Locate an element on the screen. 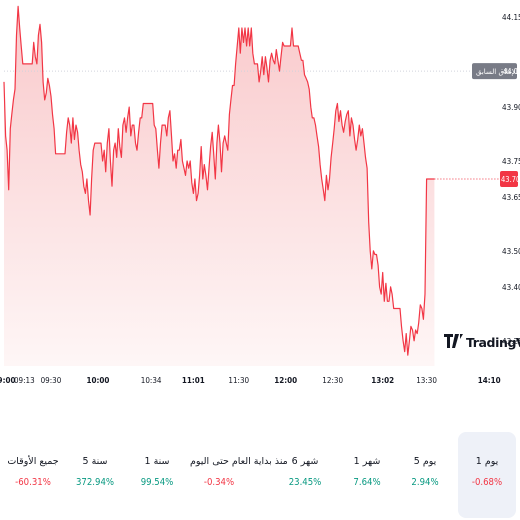  period-change-value: 23.45% is located at coordinates (305, 482).